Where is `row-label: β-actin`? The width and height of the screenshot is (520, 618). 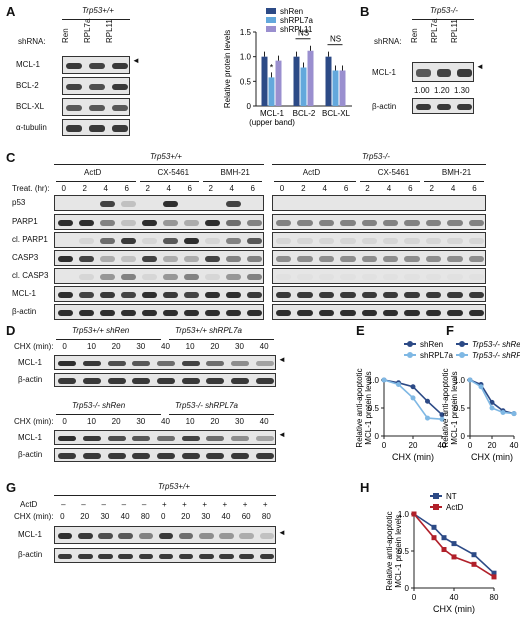 row-label: β-actin is located at coordinates (30, 554).